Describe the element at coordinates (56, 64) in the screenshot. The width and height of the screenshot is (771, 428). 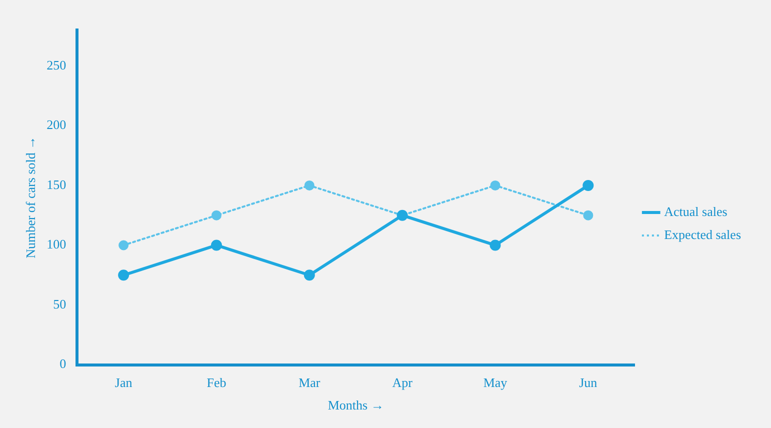
I see `y-tick-label: 250` at that location.